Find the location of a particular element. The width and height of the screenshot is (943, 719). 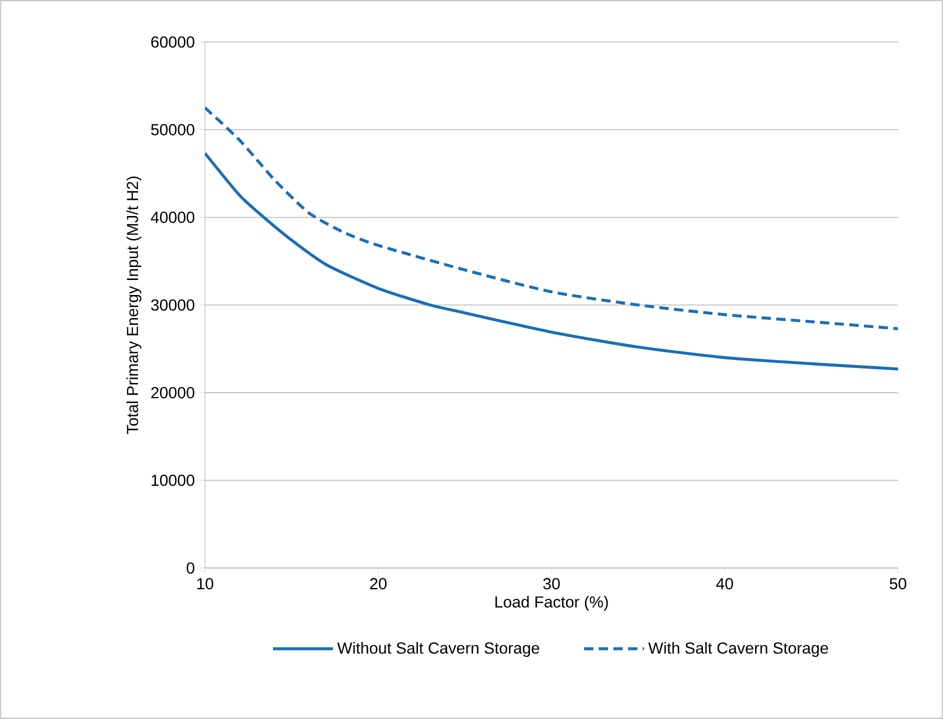

y-tick-label: 10000 is located at coordinates (173, 480).